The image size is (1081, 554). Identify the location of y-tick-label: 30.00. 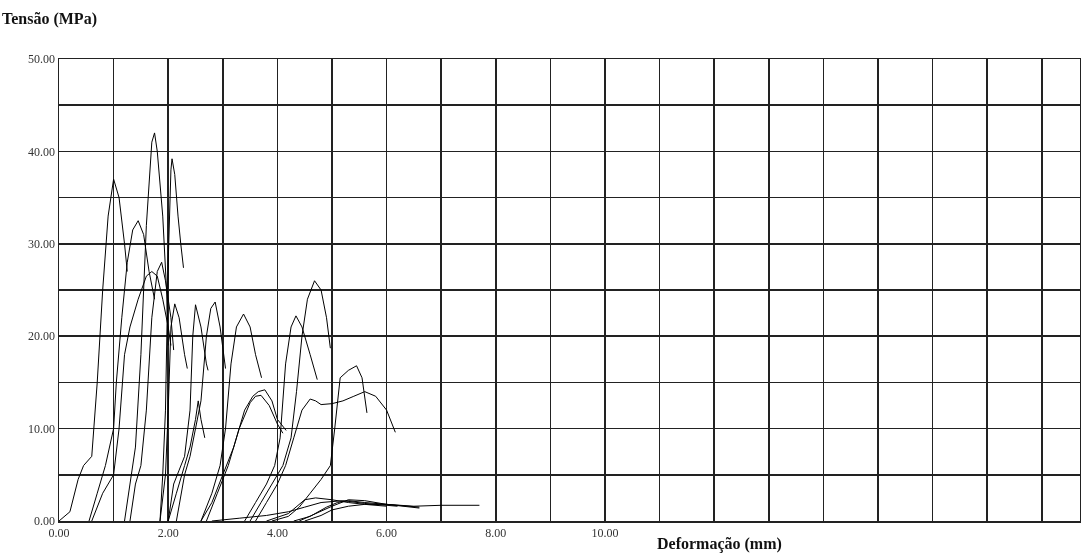
(42, 244).